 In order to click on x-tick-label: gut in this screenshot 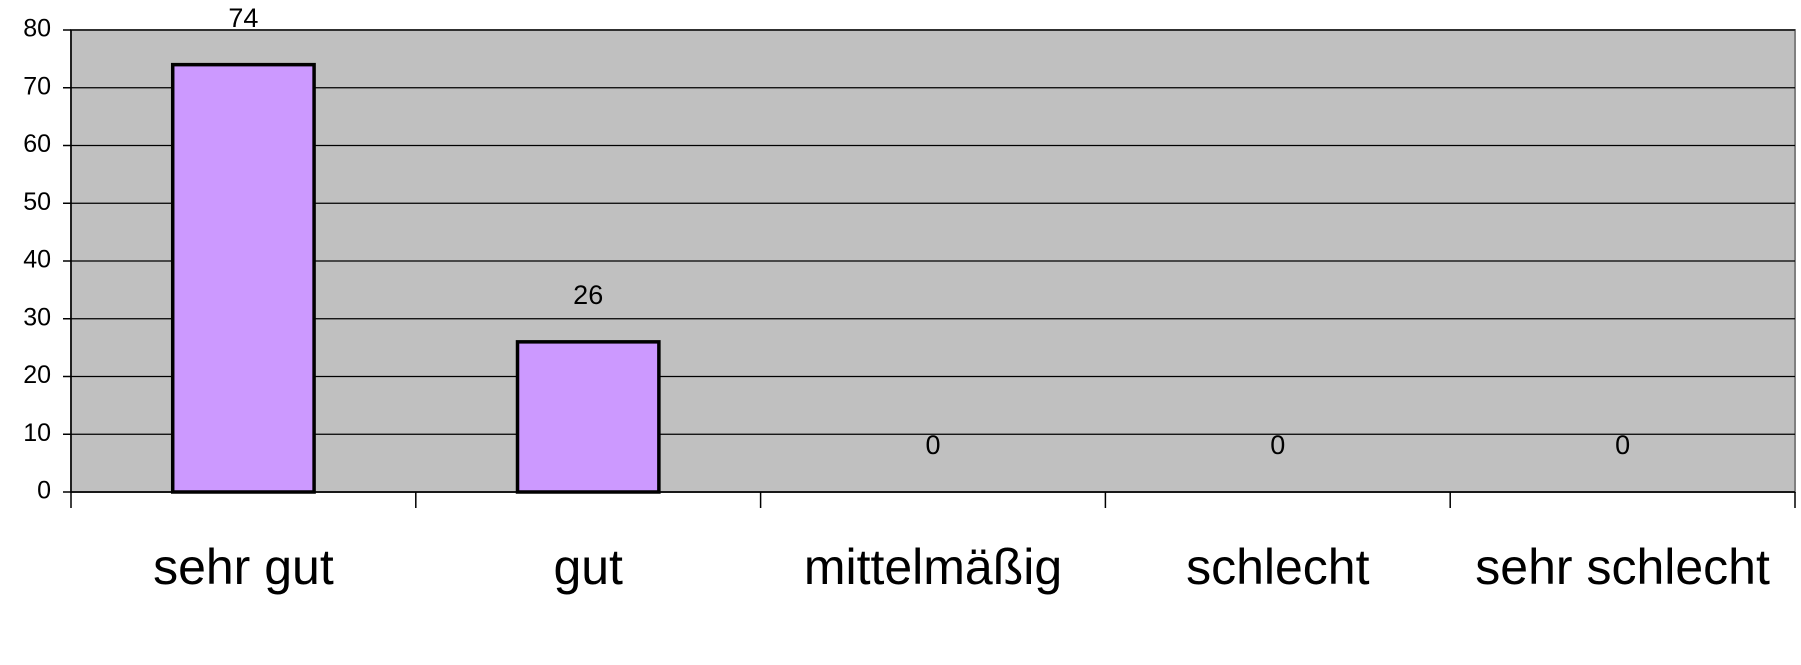, I will do `click(588, 567)`.